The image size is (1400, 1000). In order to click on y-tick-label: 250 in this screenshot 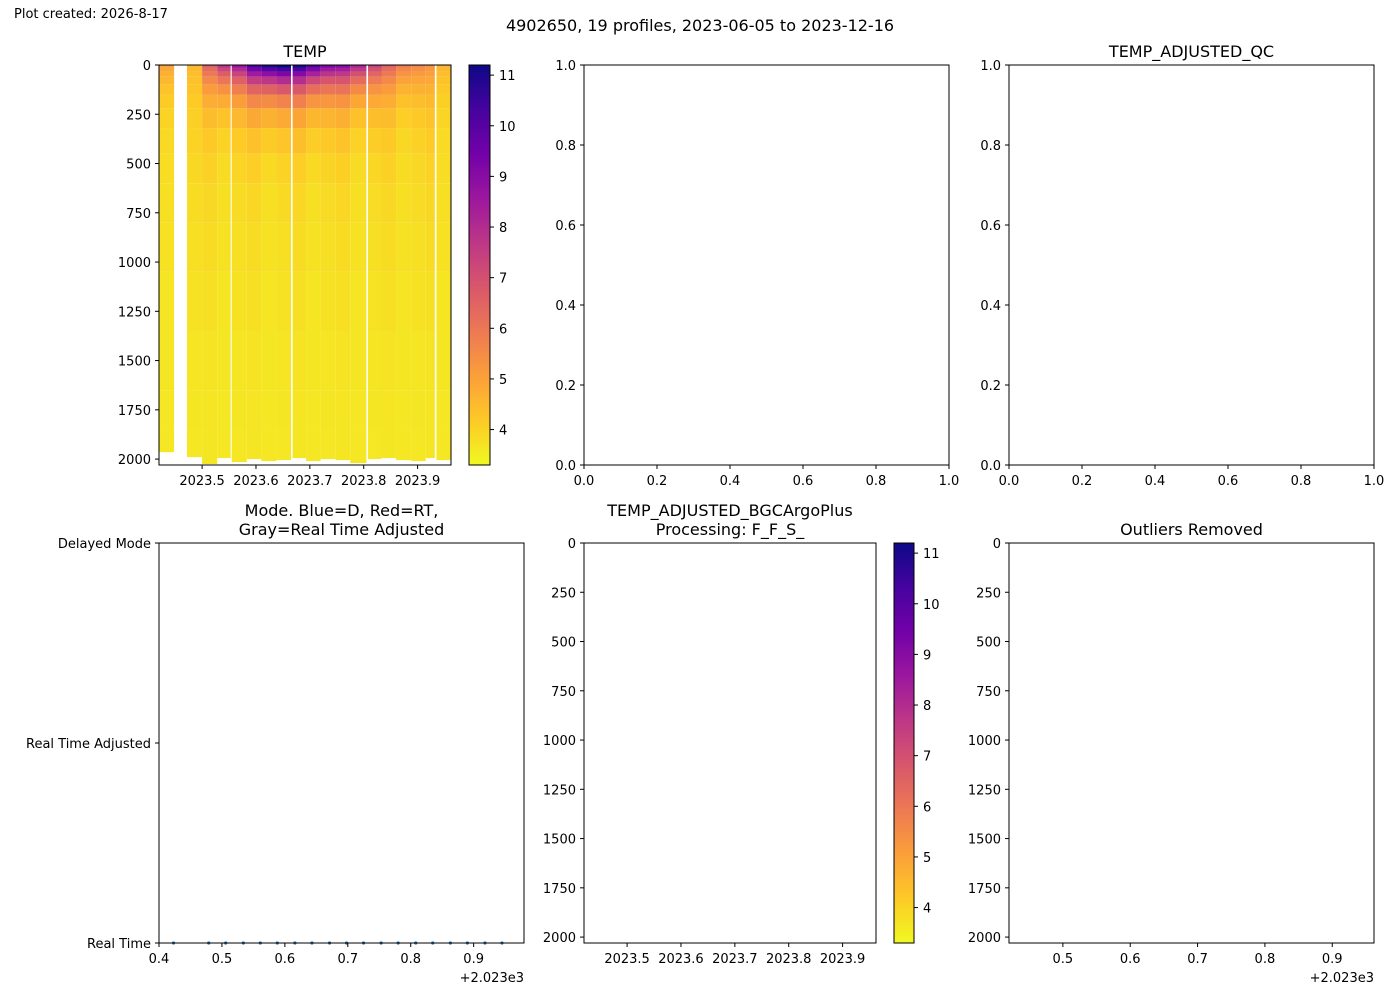, I will do `click(138, 115)`.